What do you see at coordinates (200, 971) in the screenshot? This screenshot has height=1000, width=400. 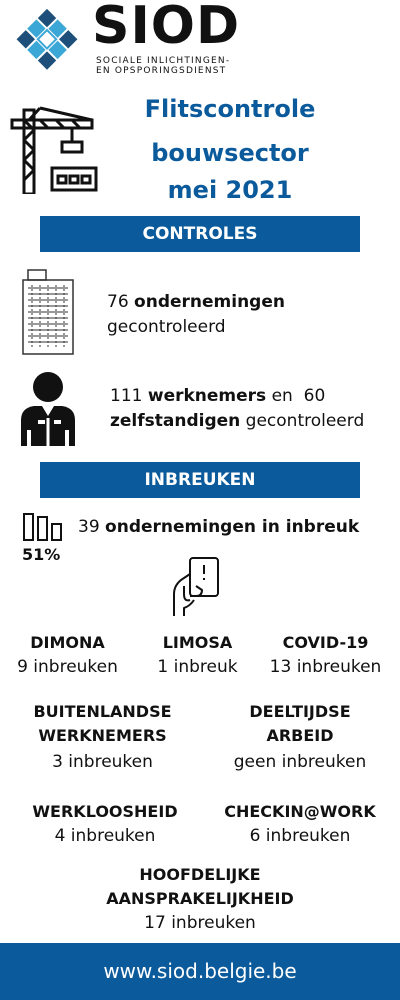 I see `footer-website-link: www.siod.belgie.be` at bounding box center [200, 971].